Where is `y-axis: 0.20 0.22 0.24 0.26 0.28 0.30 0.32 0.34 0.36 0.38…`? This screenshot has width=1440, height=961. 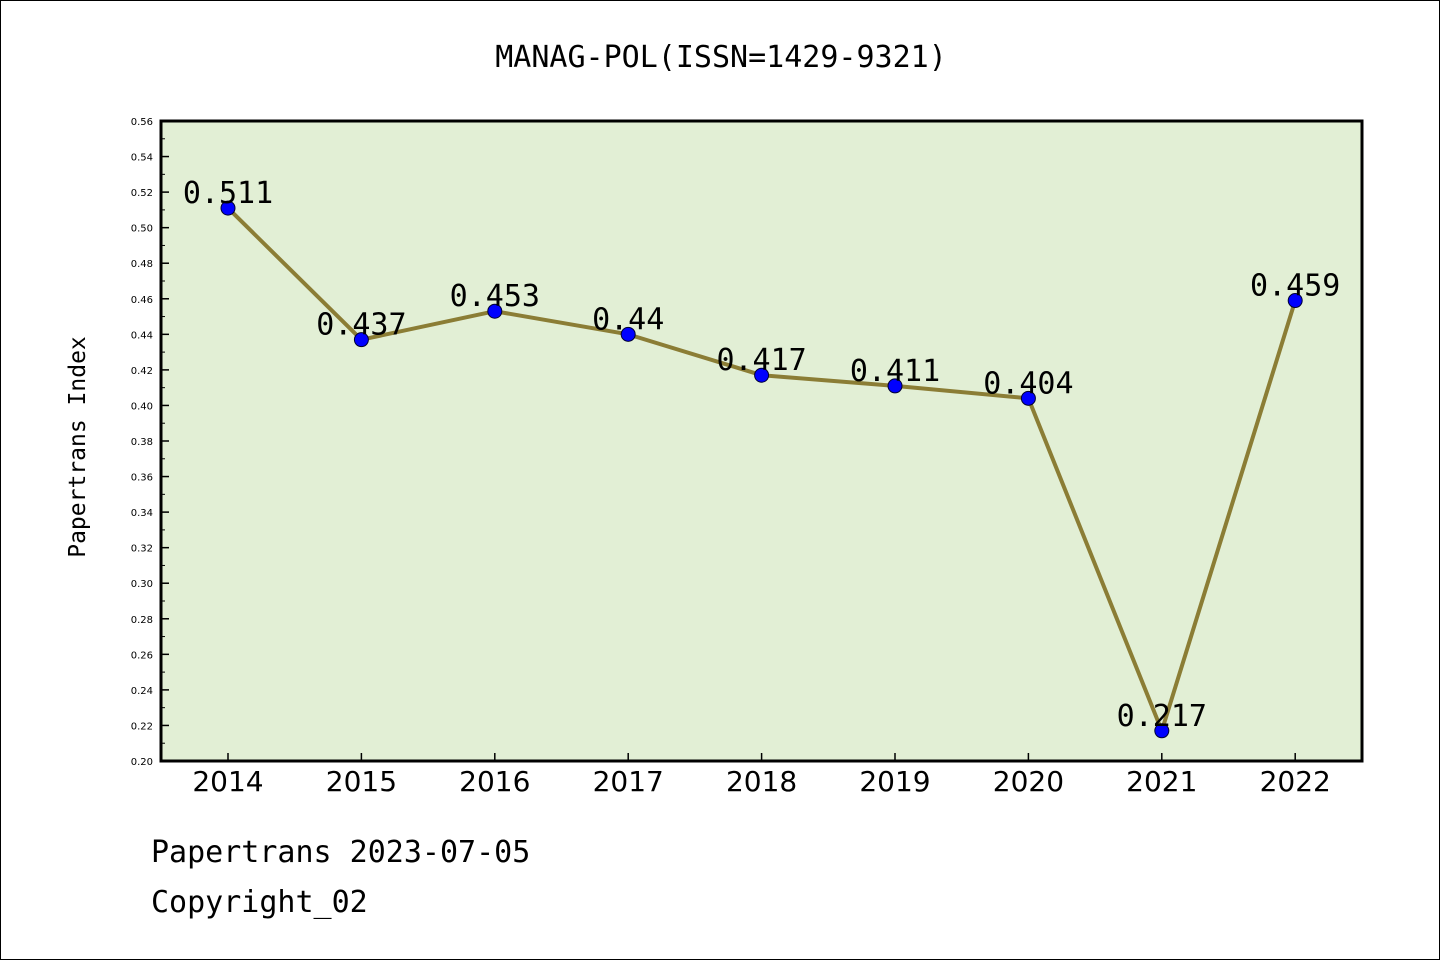
y-axis: 0.20 0.22 0.24 0.26 0.28 0.30 0.32 0.34 0.36 0.38… is located at coordinates (150, 442).